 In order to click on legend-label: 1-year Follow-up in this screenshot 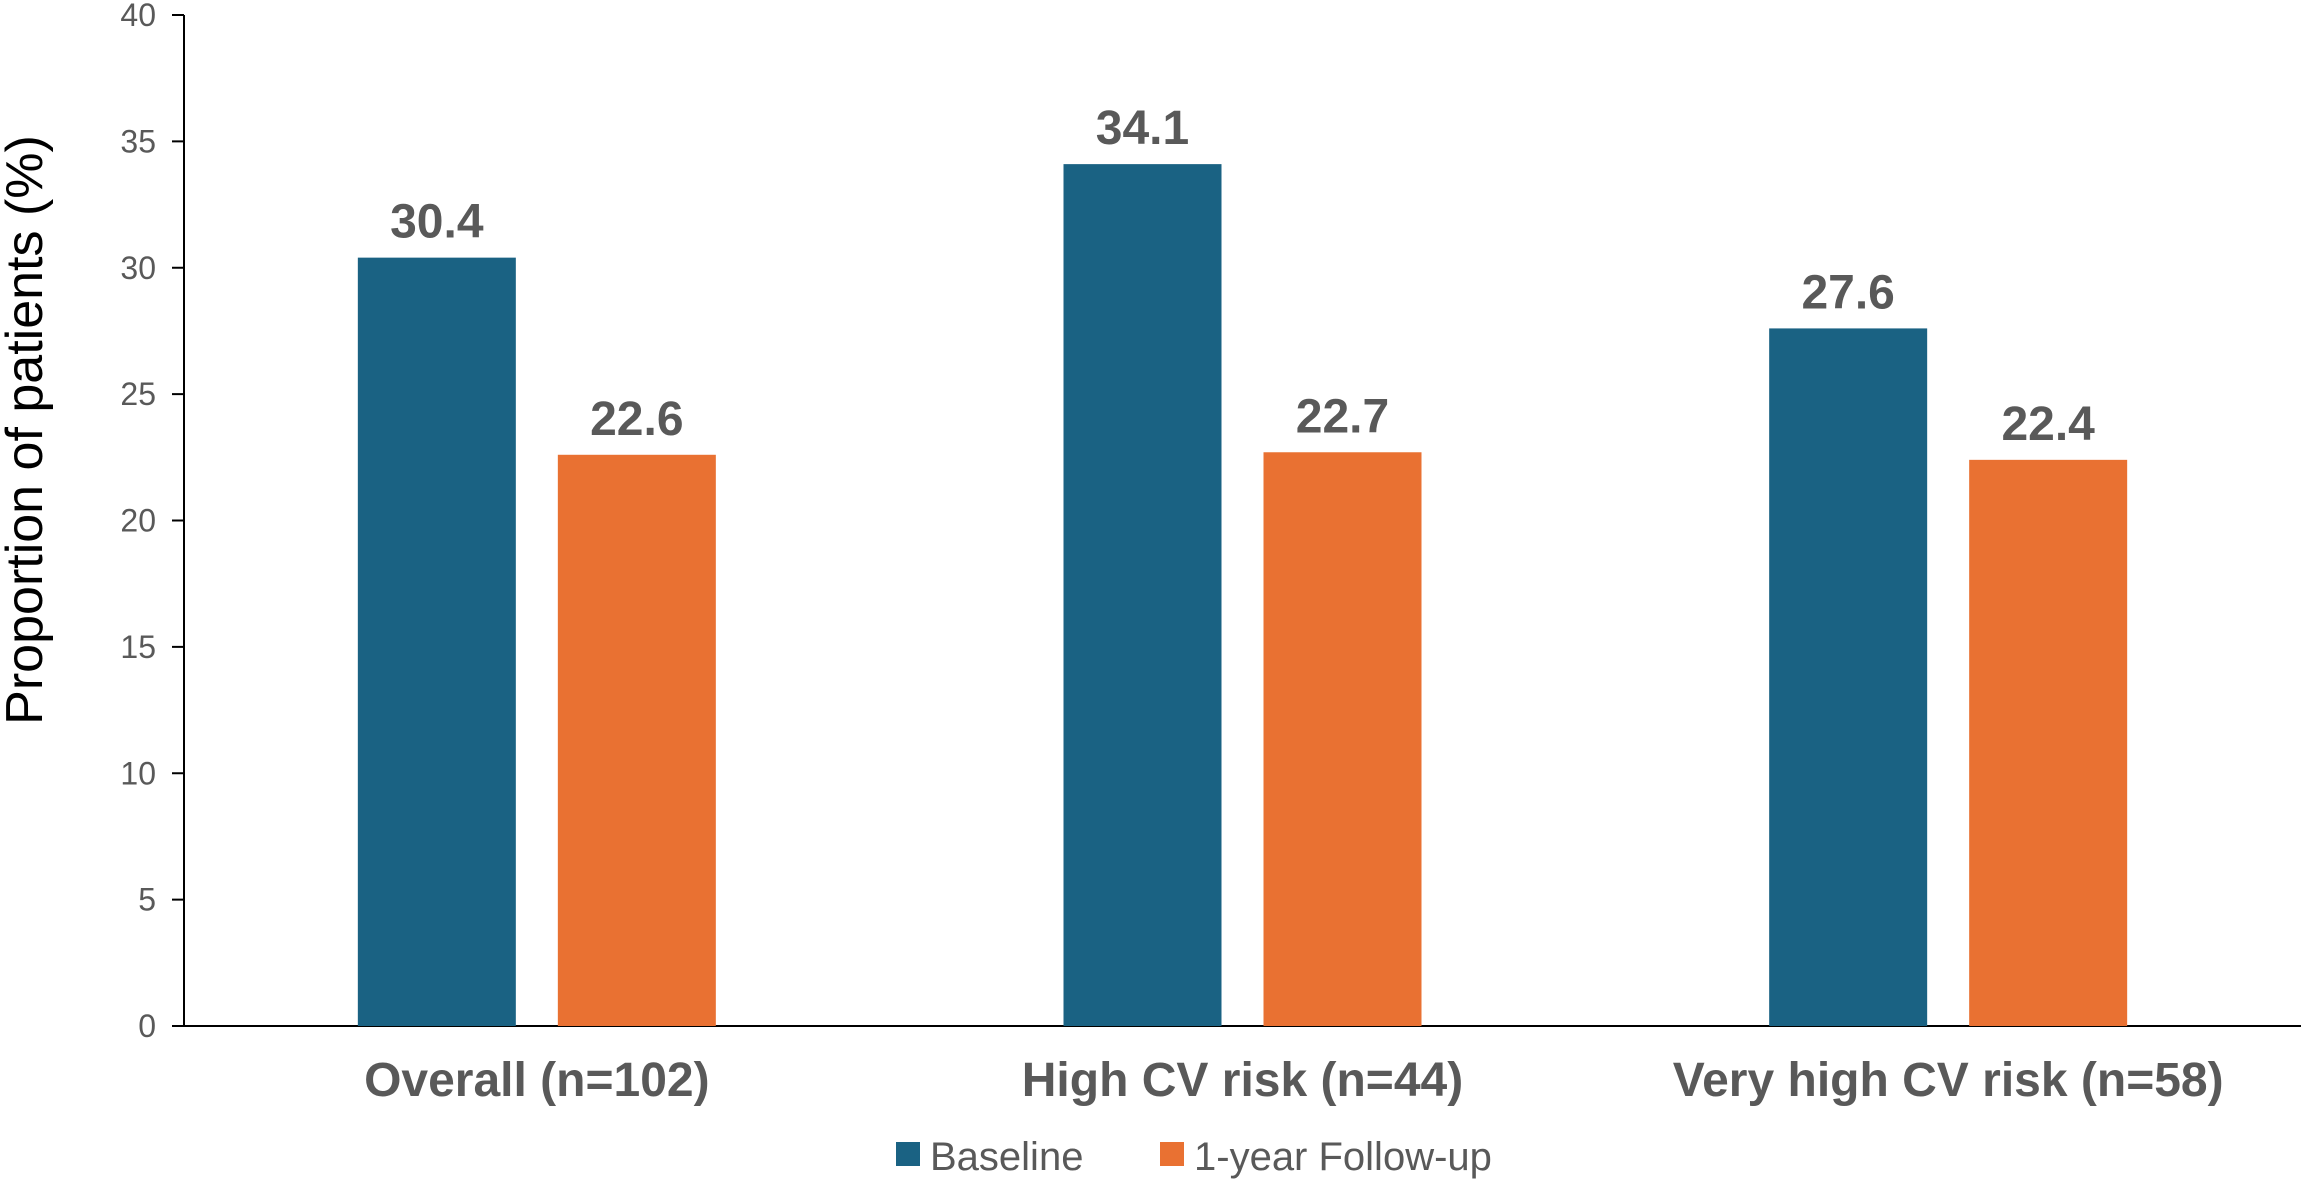, I will do `click(1343, 1157)`.